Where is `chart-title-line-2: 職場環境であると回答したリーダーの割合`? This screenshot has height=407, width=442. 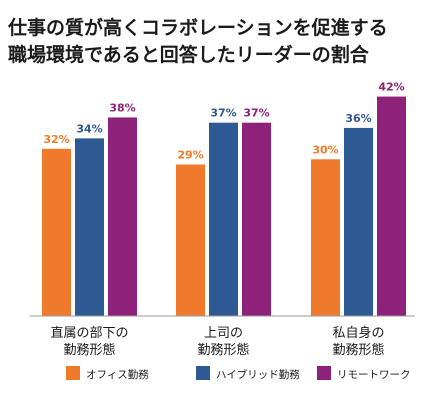 chart-title-line-2: 職場環境であると回答したリーダーの割合 is located at coordinates (189, 54).